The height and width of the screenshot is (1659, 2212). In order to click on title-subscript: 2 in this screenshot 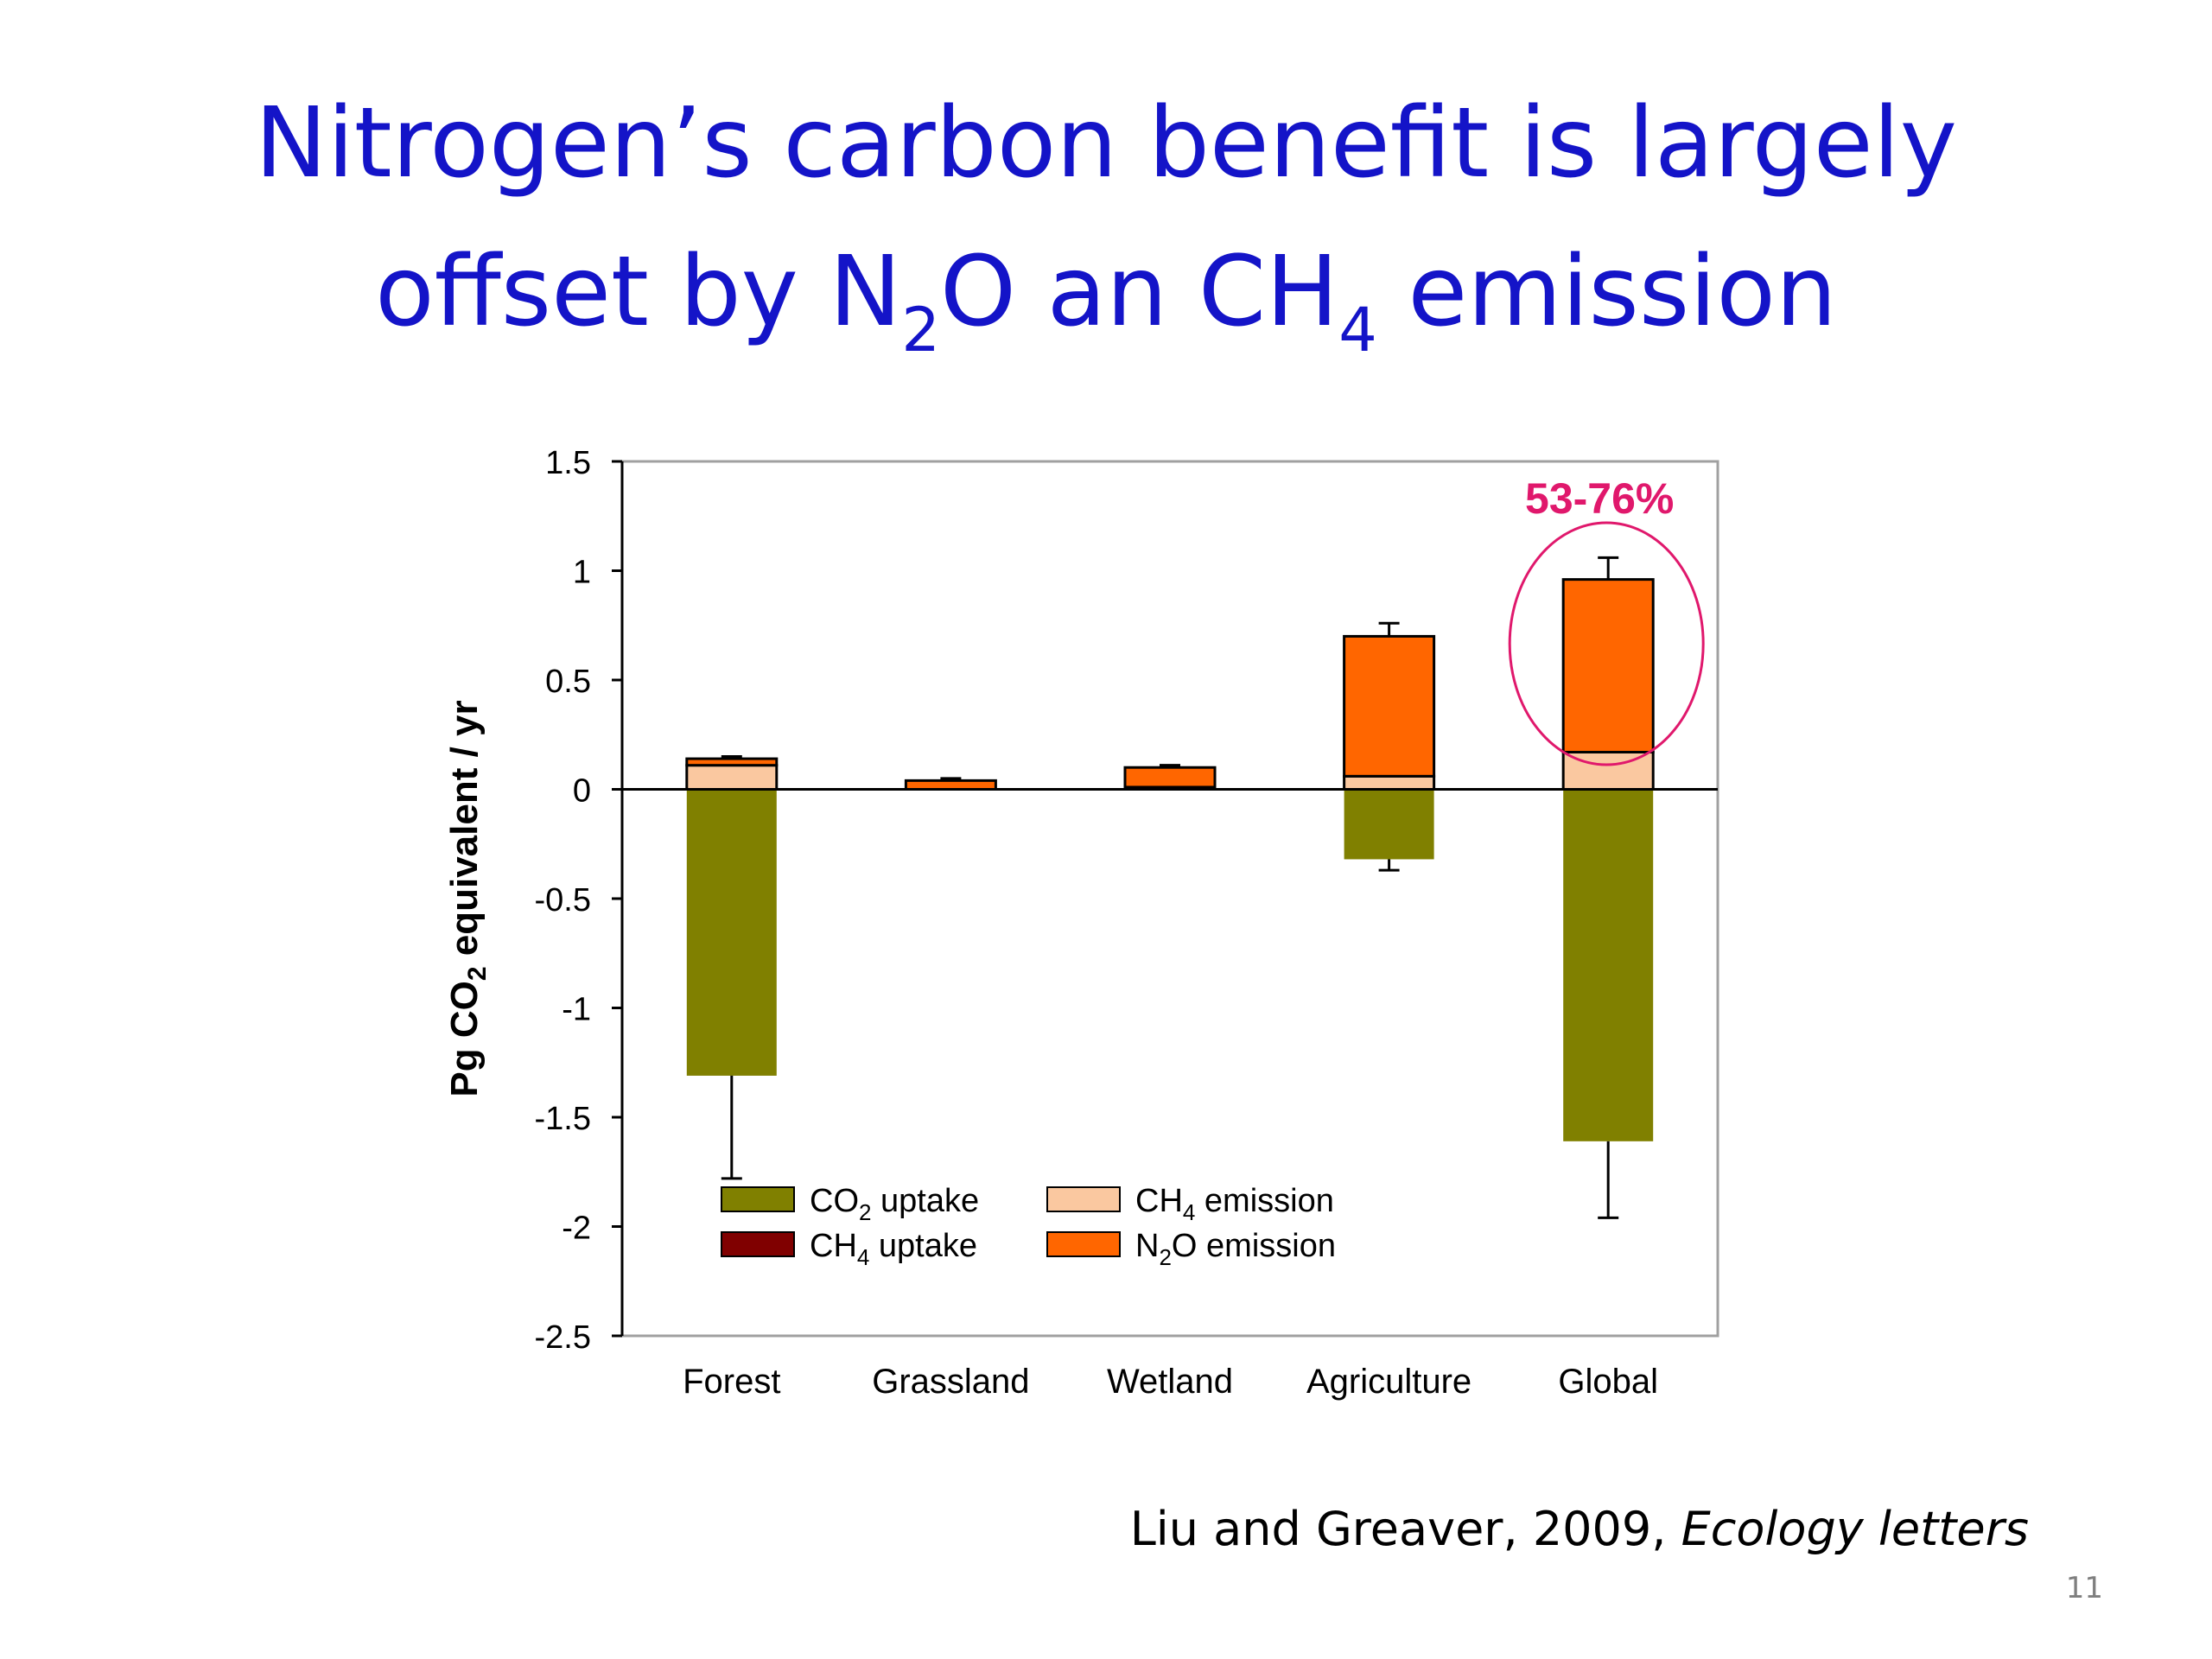, I will do `click(920, 330)`.